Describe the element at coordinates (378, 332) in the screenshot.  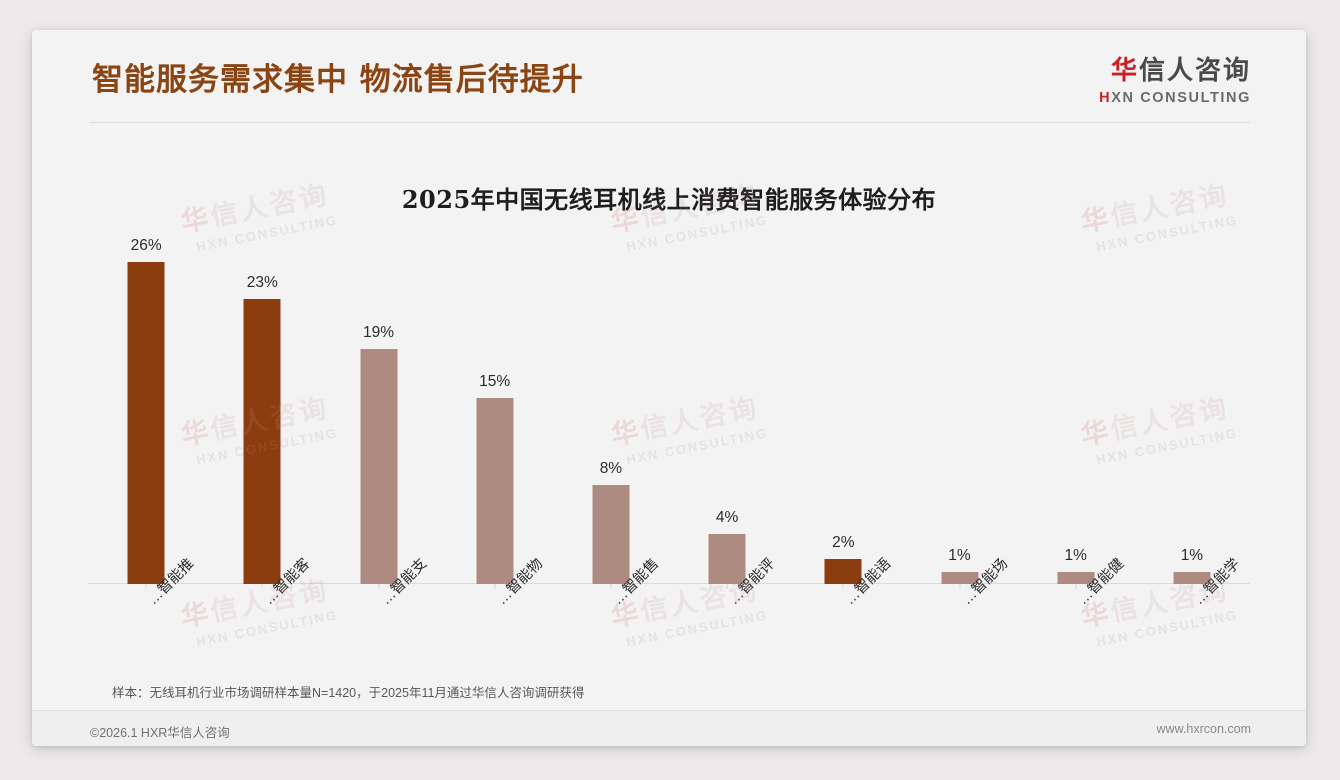
I see `bar-value-label: 19%` at that location.